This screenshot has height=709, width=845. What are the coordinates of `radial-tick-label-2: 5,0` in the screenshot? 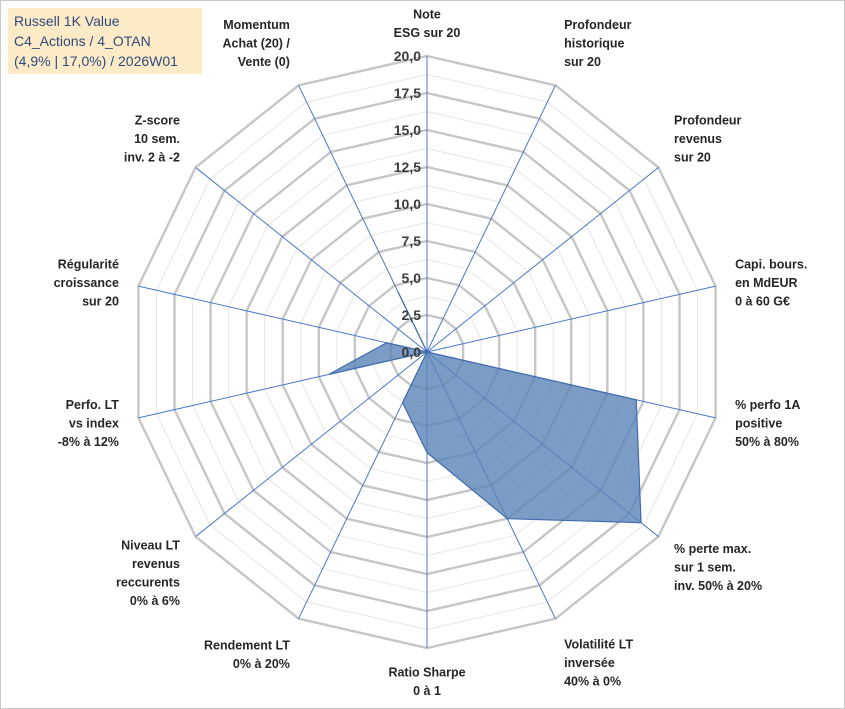 It's located at (412, 278).